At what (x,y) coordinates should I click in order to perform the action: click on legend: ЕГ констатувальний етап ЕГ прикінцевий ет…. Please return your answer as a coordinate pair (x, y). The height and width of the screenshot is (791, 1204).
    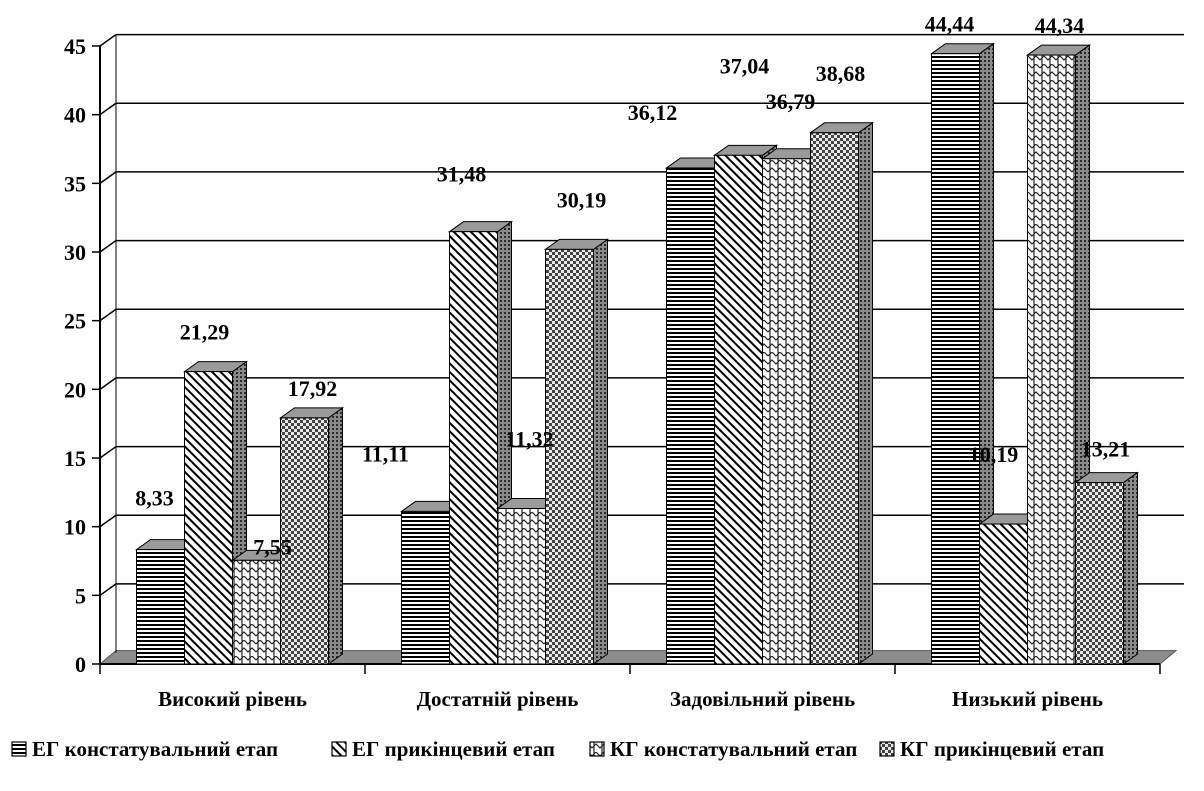
    Looking at the image, I should click on (557, 749).